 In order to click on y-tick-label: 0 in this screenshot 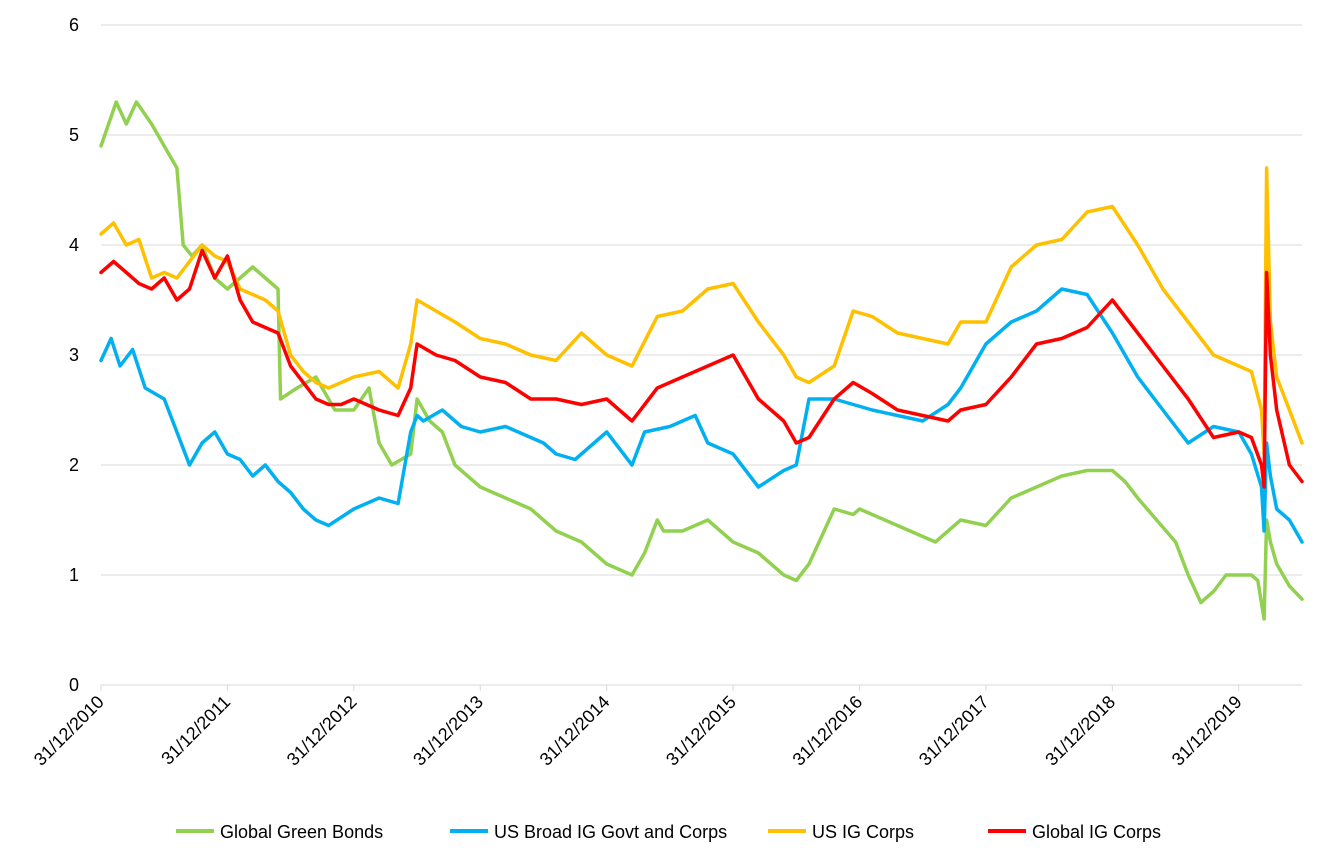, I will do `click(74, 685)`.